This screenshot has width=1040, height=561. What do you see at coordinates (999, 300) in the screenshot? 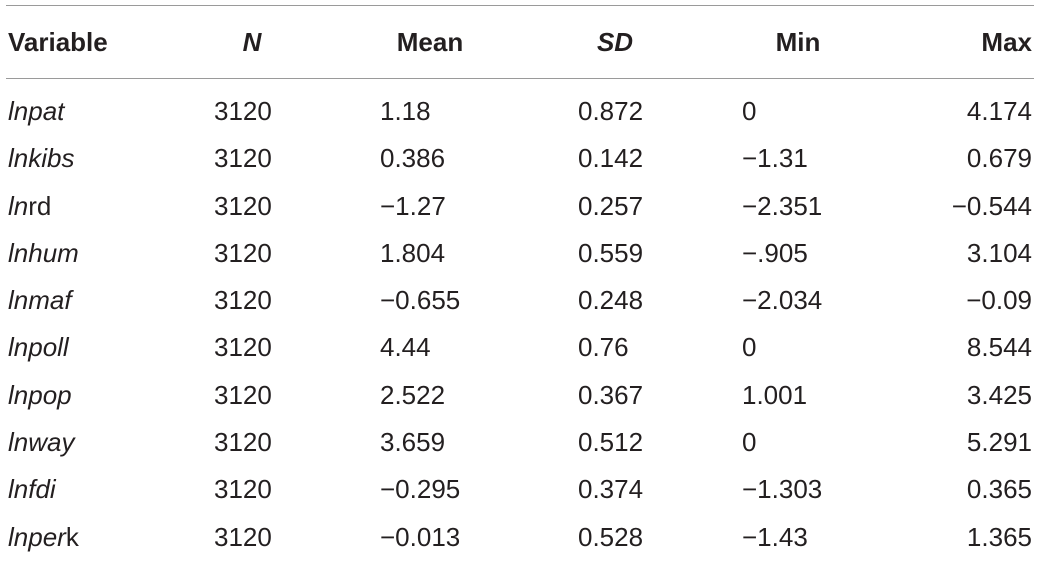
I see `cell-max: −0.09` at bounding box center [999, 300].